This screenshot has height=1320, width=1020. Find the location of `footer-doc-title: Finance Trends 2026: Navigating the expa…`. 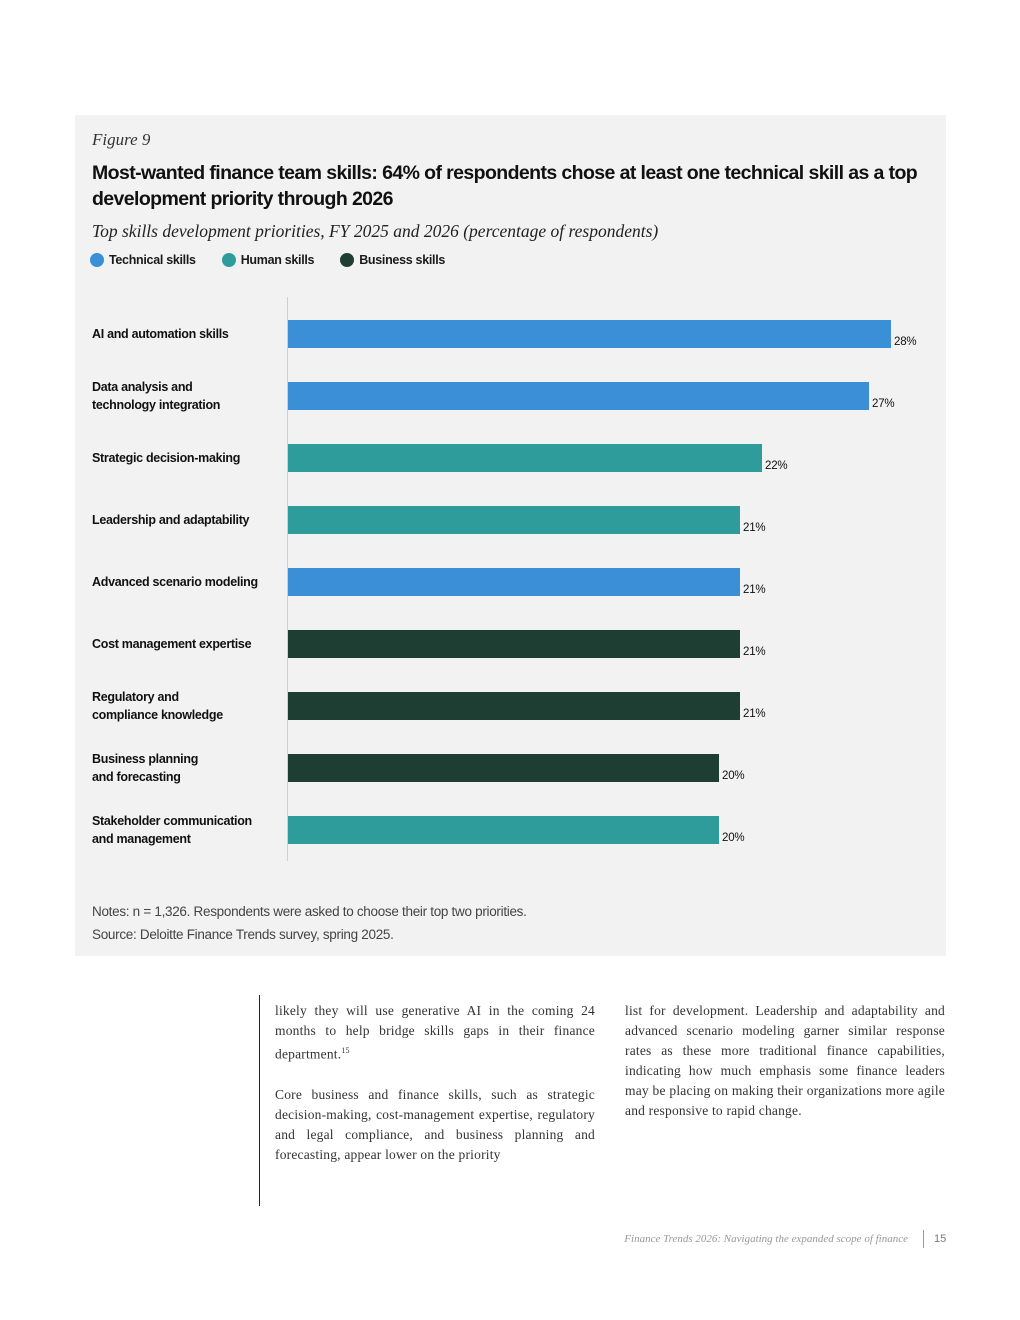

footer-doc-title: Finance Trends 2026: Navigating the expa… is located at coordinates (766, 1239).